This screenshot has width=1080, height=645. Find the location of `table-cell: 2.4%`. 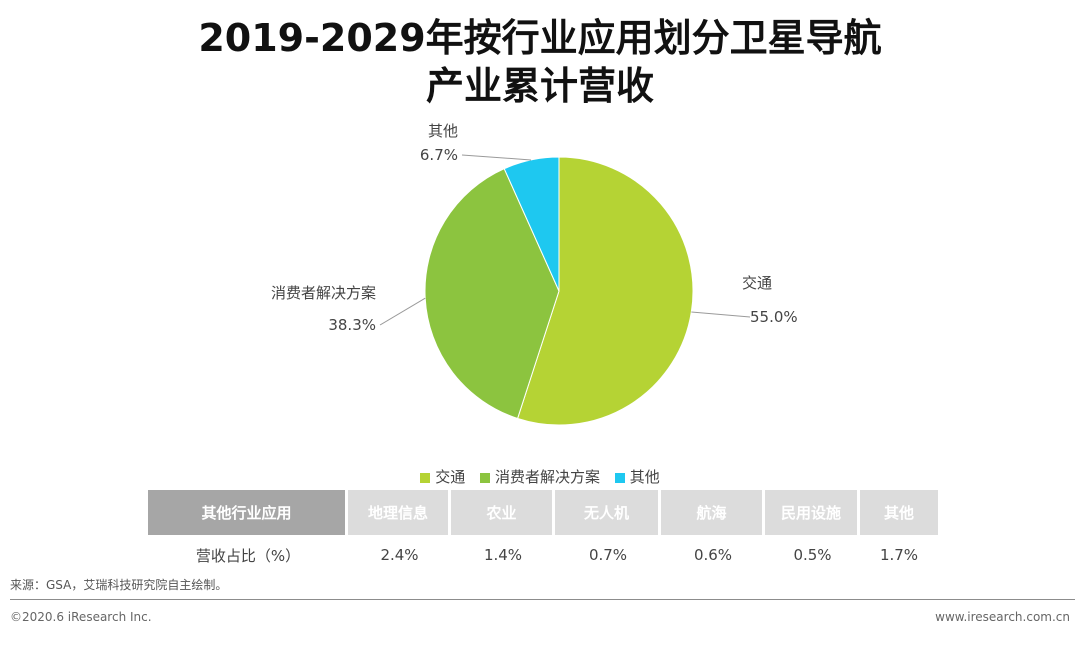

table-cell: 2.4% is located at coordinates (399, 555).